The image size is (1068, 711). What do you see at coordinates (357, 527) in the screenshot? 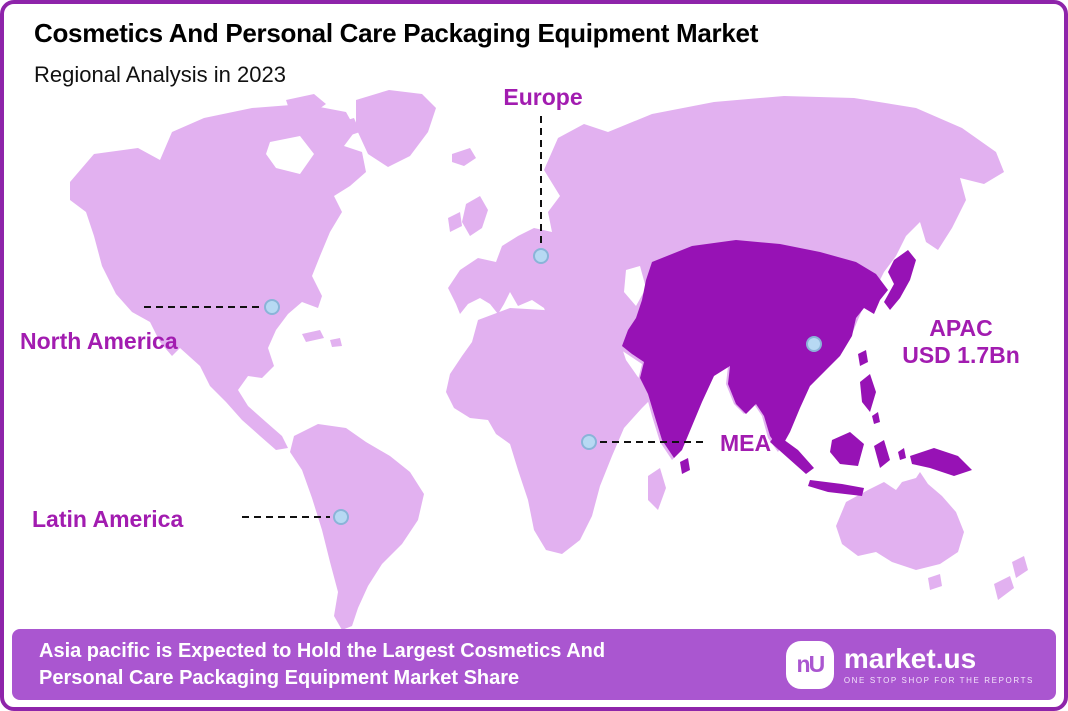
I see `landmass-south-america` at bounding box center [357, 527].